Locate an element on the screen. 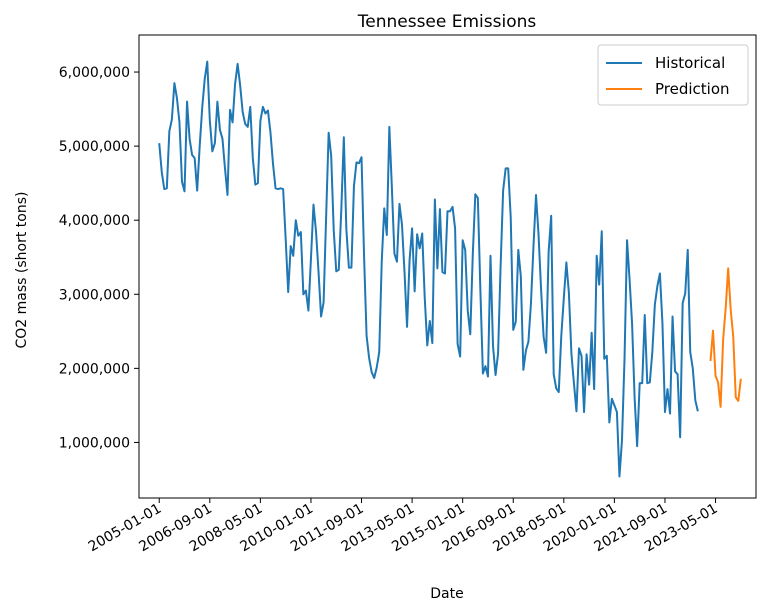  series-line-prediction is located at coordinates (725, 337).